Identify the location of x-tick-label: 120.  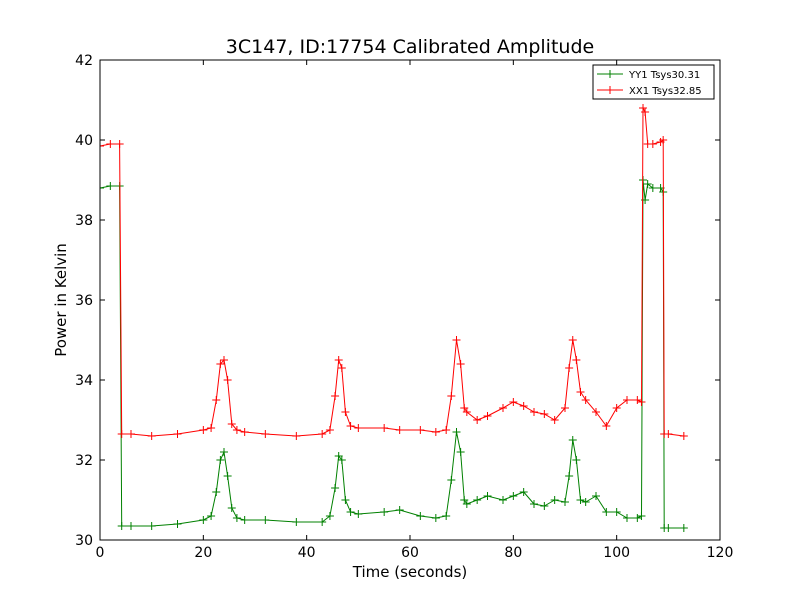
(720, 553).